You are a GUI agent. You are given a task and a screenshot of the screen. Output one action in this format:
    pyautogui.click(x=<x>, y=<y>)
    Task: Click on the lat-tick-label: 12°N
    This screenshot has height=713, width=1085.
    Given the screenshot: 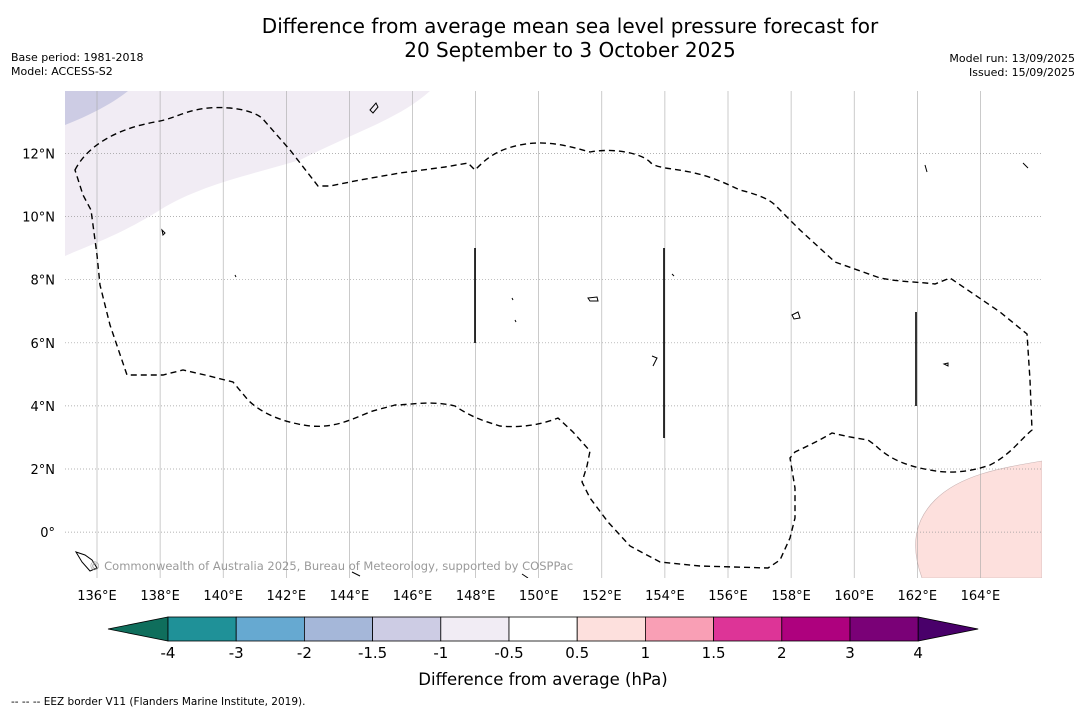 What is the action you would take?
    pyautogui.click(x=38, y=155)
    